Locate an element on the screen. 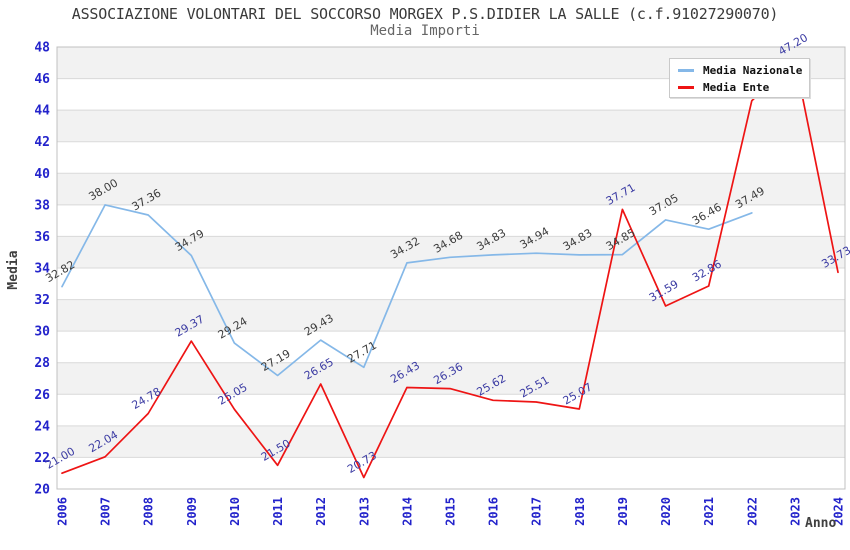 The height and width of the screenshot is (550, 850). y-tick-label: 46 is located at coordinates (42, 79).